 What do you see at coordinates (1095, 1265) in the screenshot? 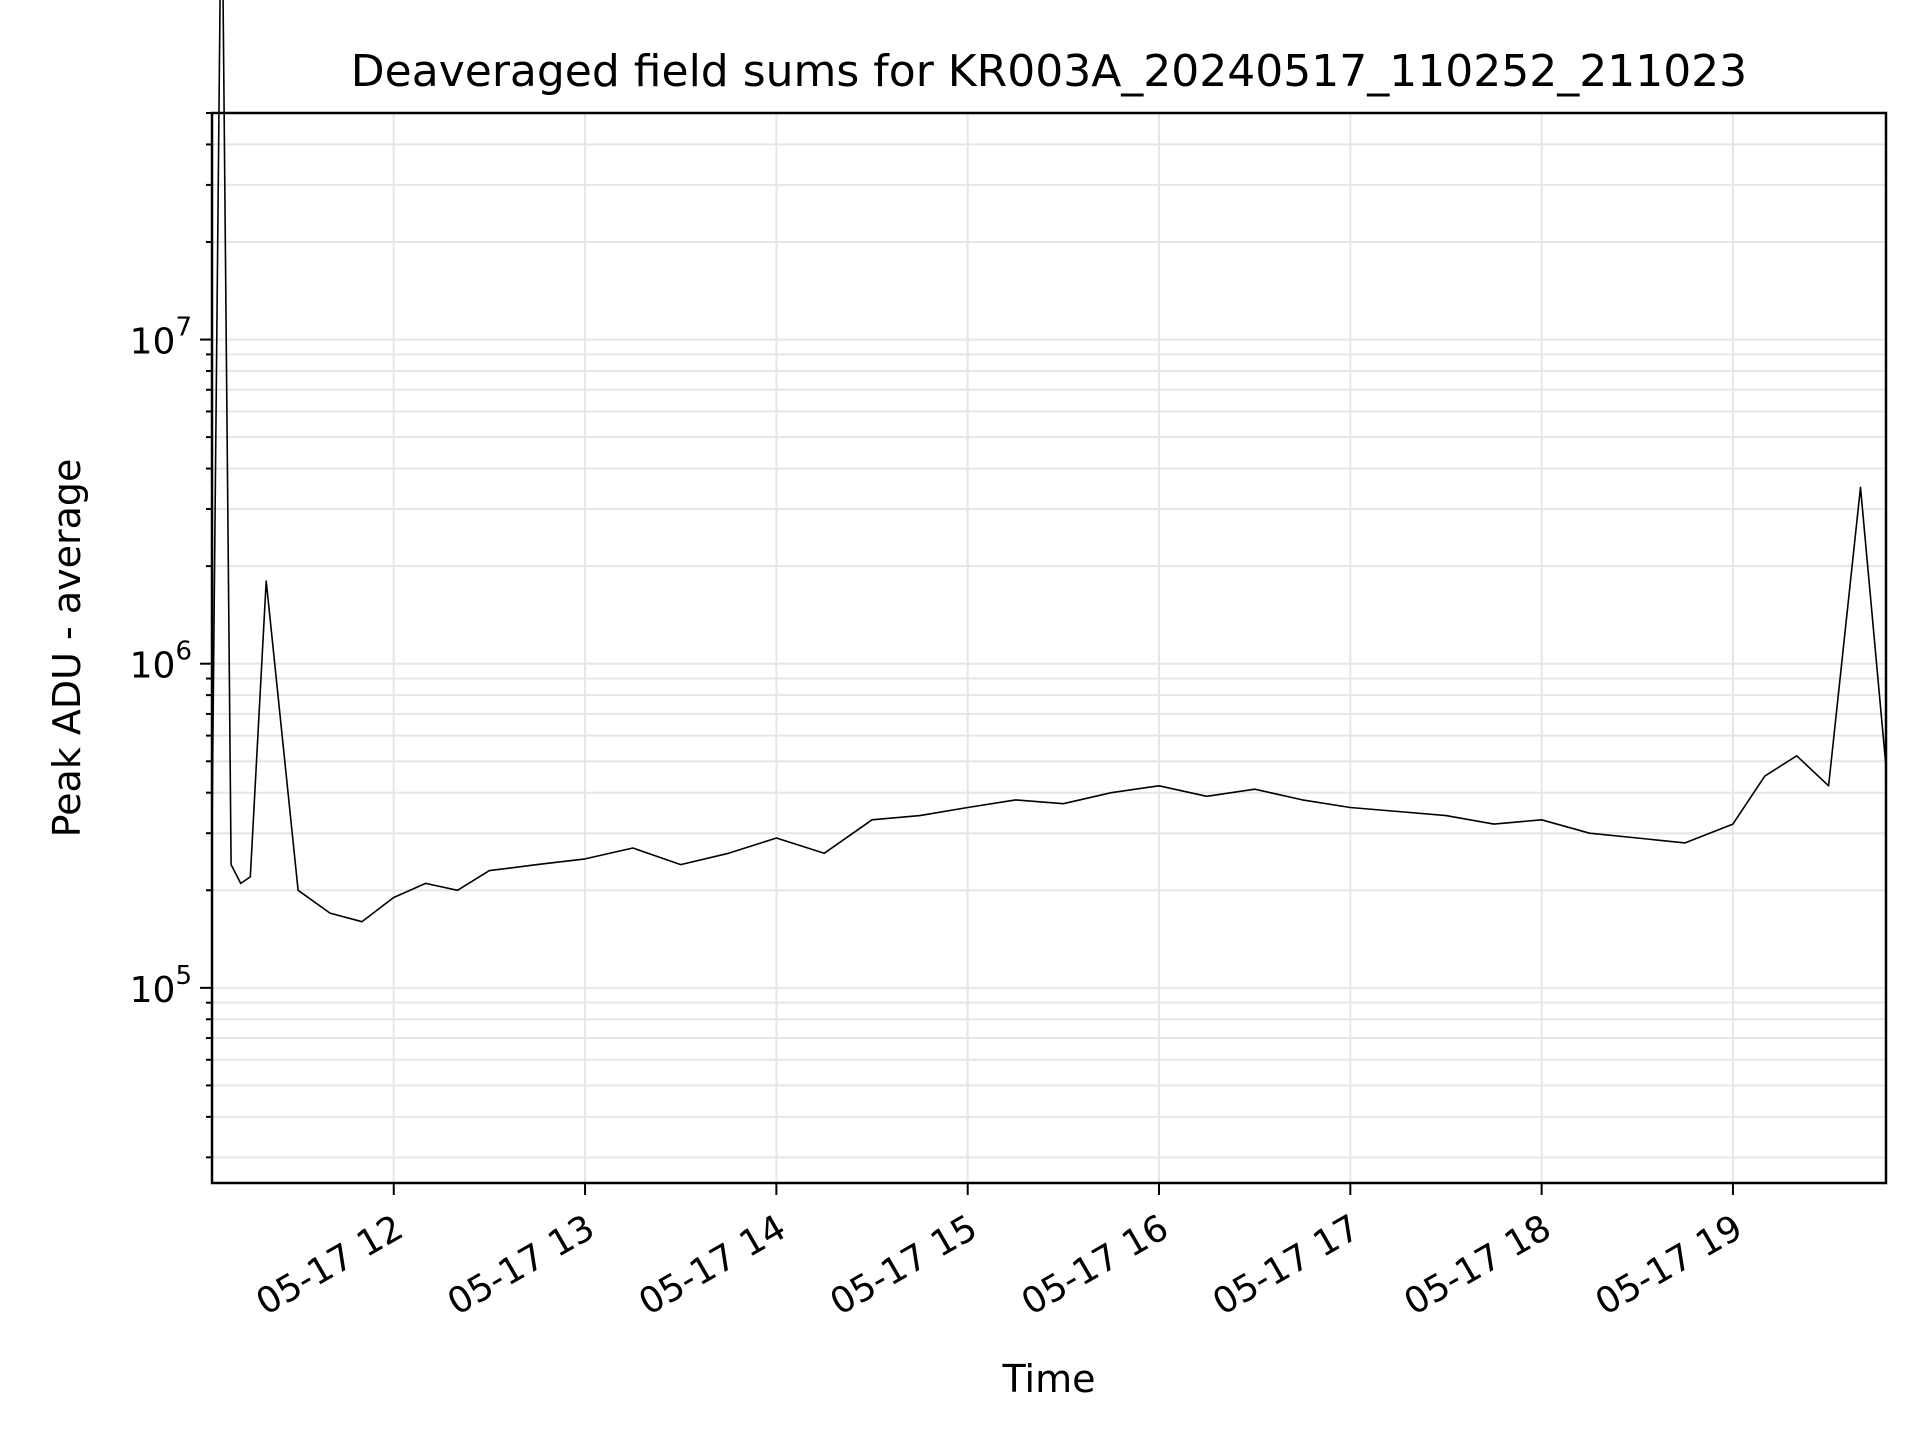
I see `x-tick-label: 05-17 16` at bounding box center [1095, 1265].